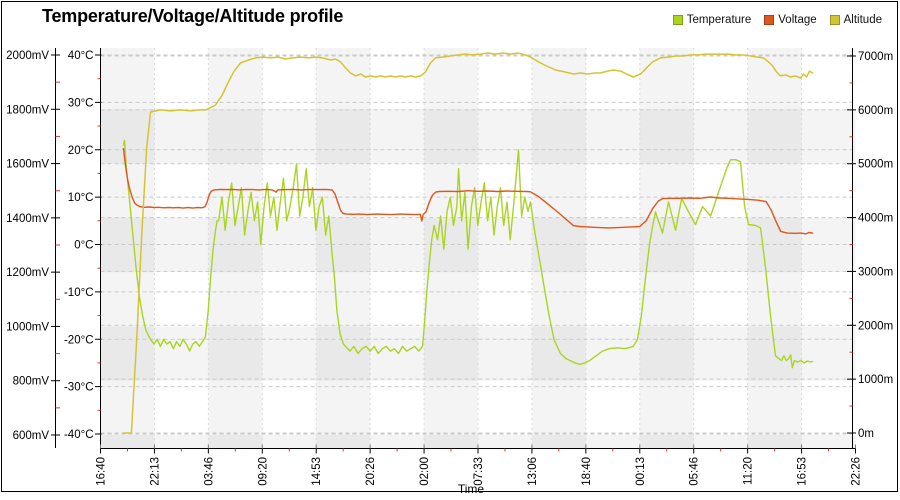  Describe the element at coordinates (81, 103) in the screenshot. I see `svg-text: 30°C` at that location.